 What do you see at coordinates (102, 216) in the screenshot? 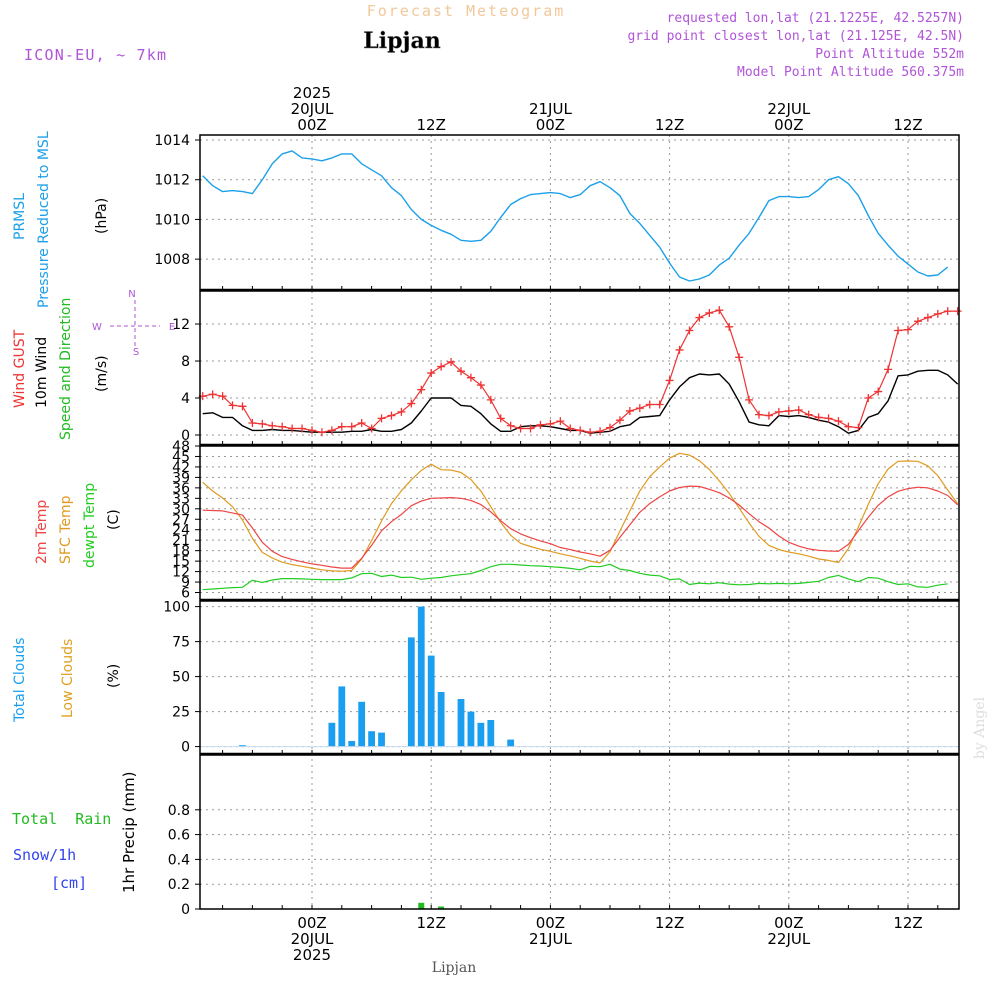
I see `pressure-unit: (hPa)` at bounding box center [102, 216].